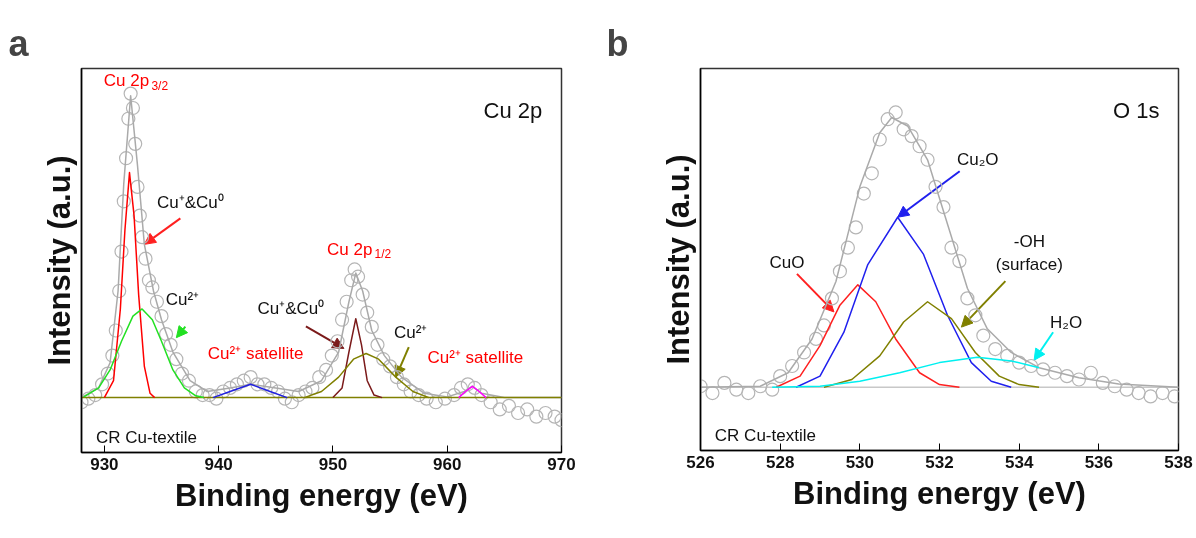 This screenshot has width=1196, height=538. What do you see at coordinates (1066, 322) in the screenshot?
I see `annotation: H₂O` at bounding box center [1066, 322].